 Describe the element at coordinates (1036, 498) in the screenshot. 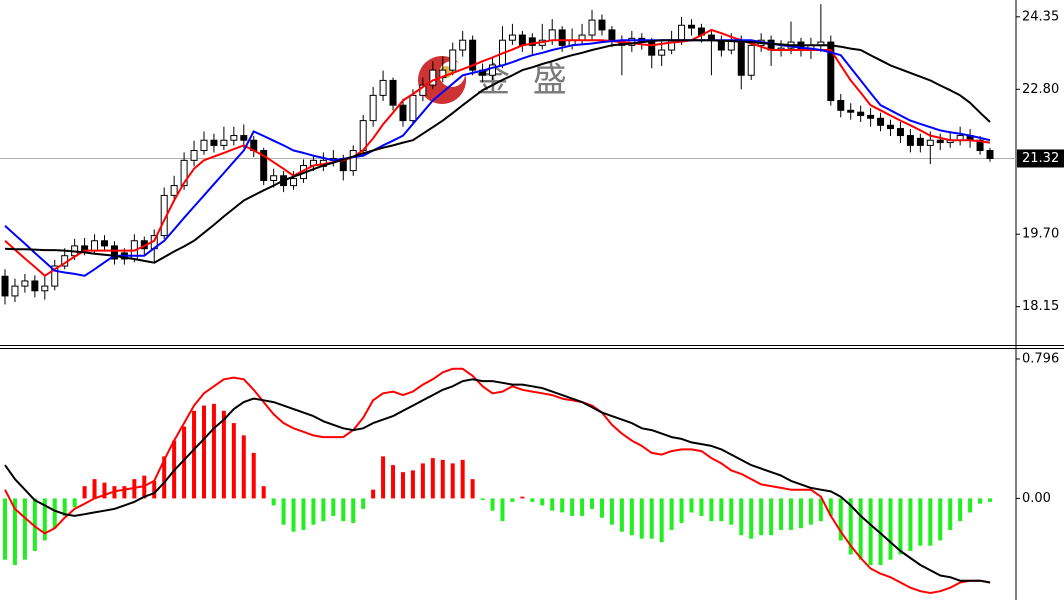

I see `y-tick-label: 0.00` at that location.